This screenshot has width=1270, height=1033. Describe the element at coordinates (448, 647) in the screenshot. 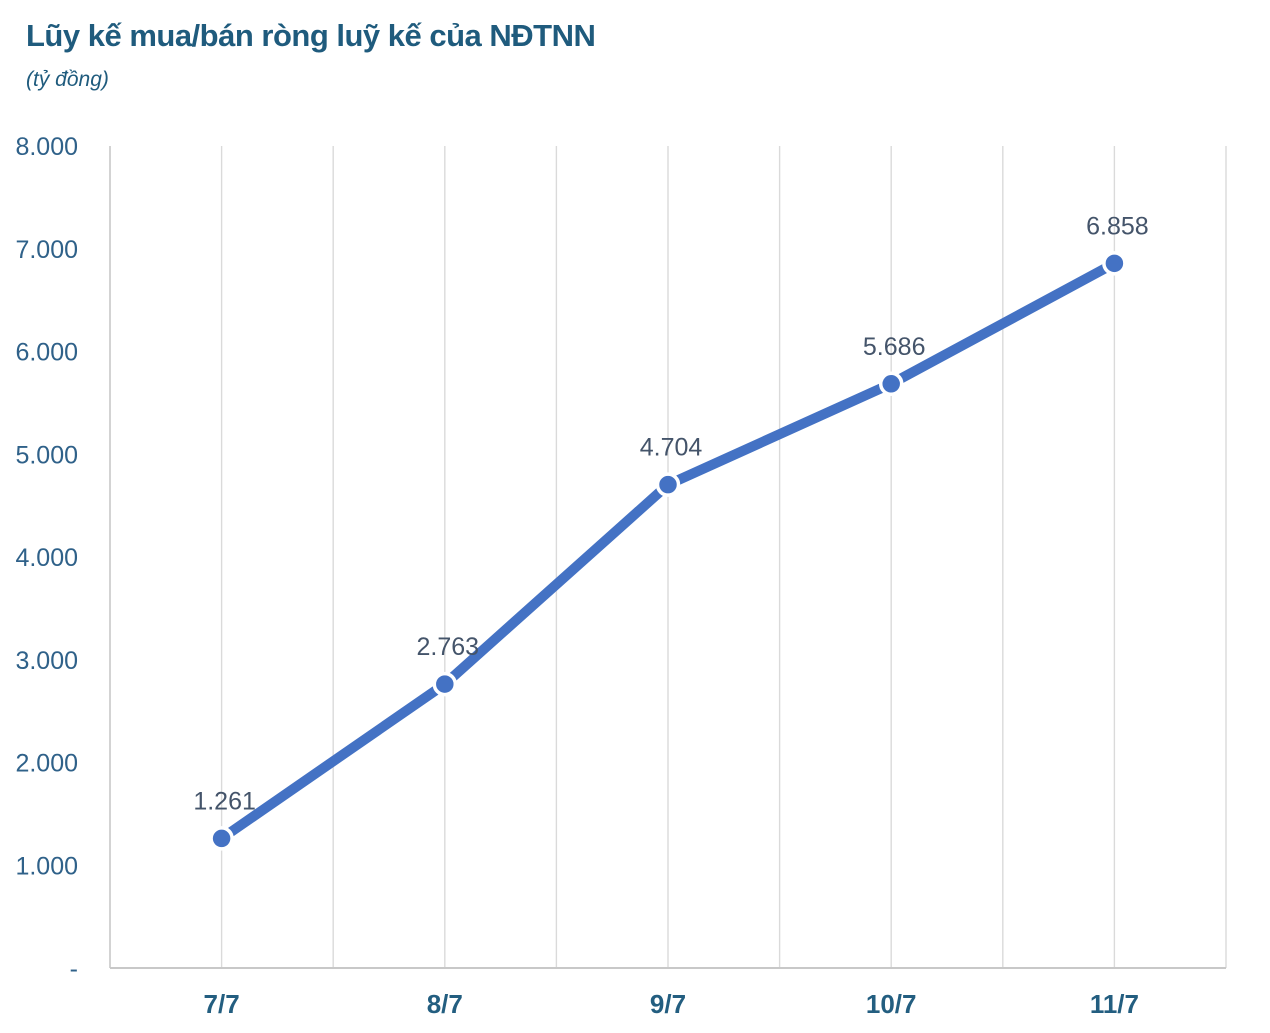

I see `data-point-label: 2.763` at that location.